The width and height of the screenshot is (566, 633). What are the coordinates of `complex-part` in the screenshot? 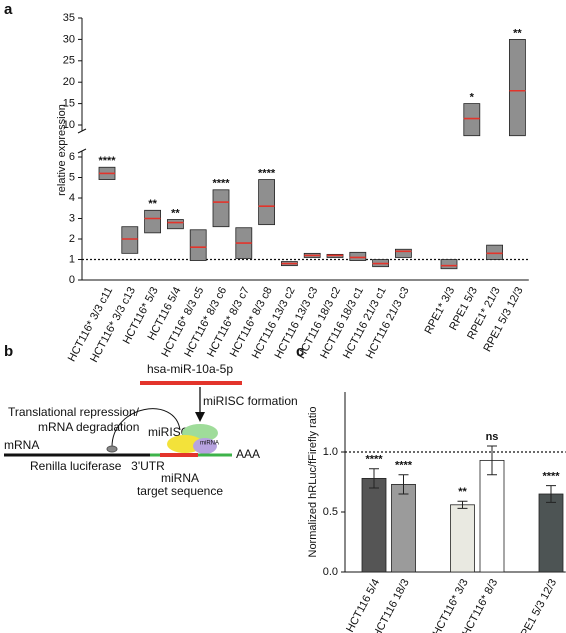 It's located at (205, 446).